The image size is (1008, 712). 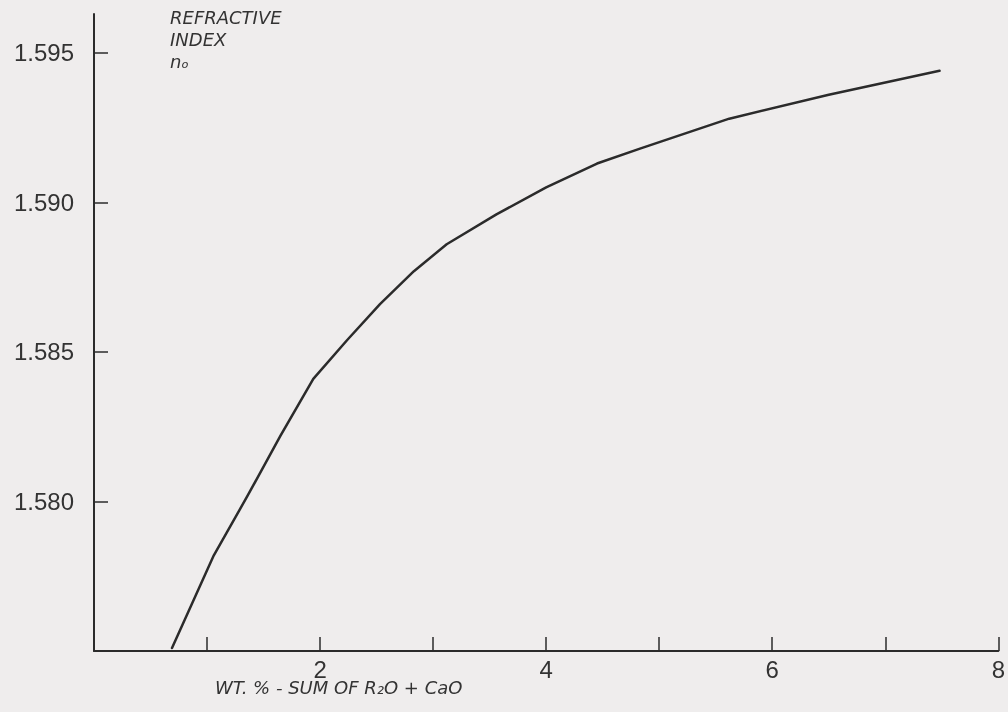 I want to click on y-tick-label: 1.595, so click(x=43, y=53).